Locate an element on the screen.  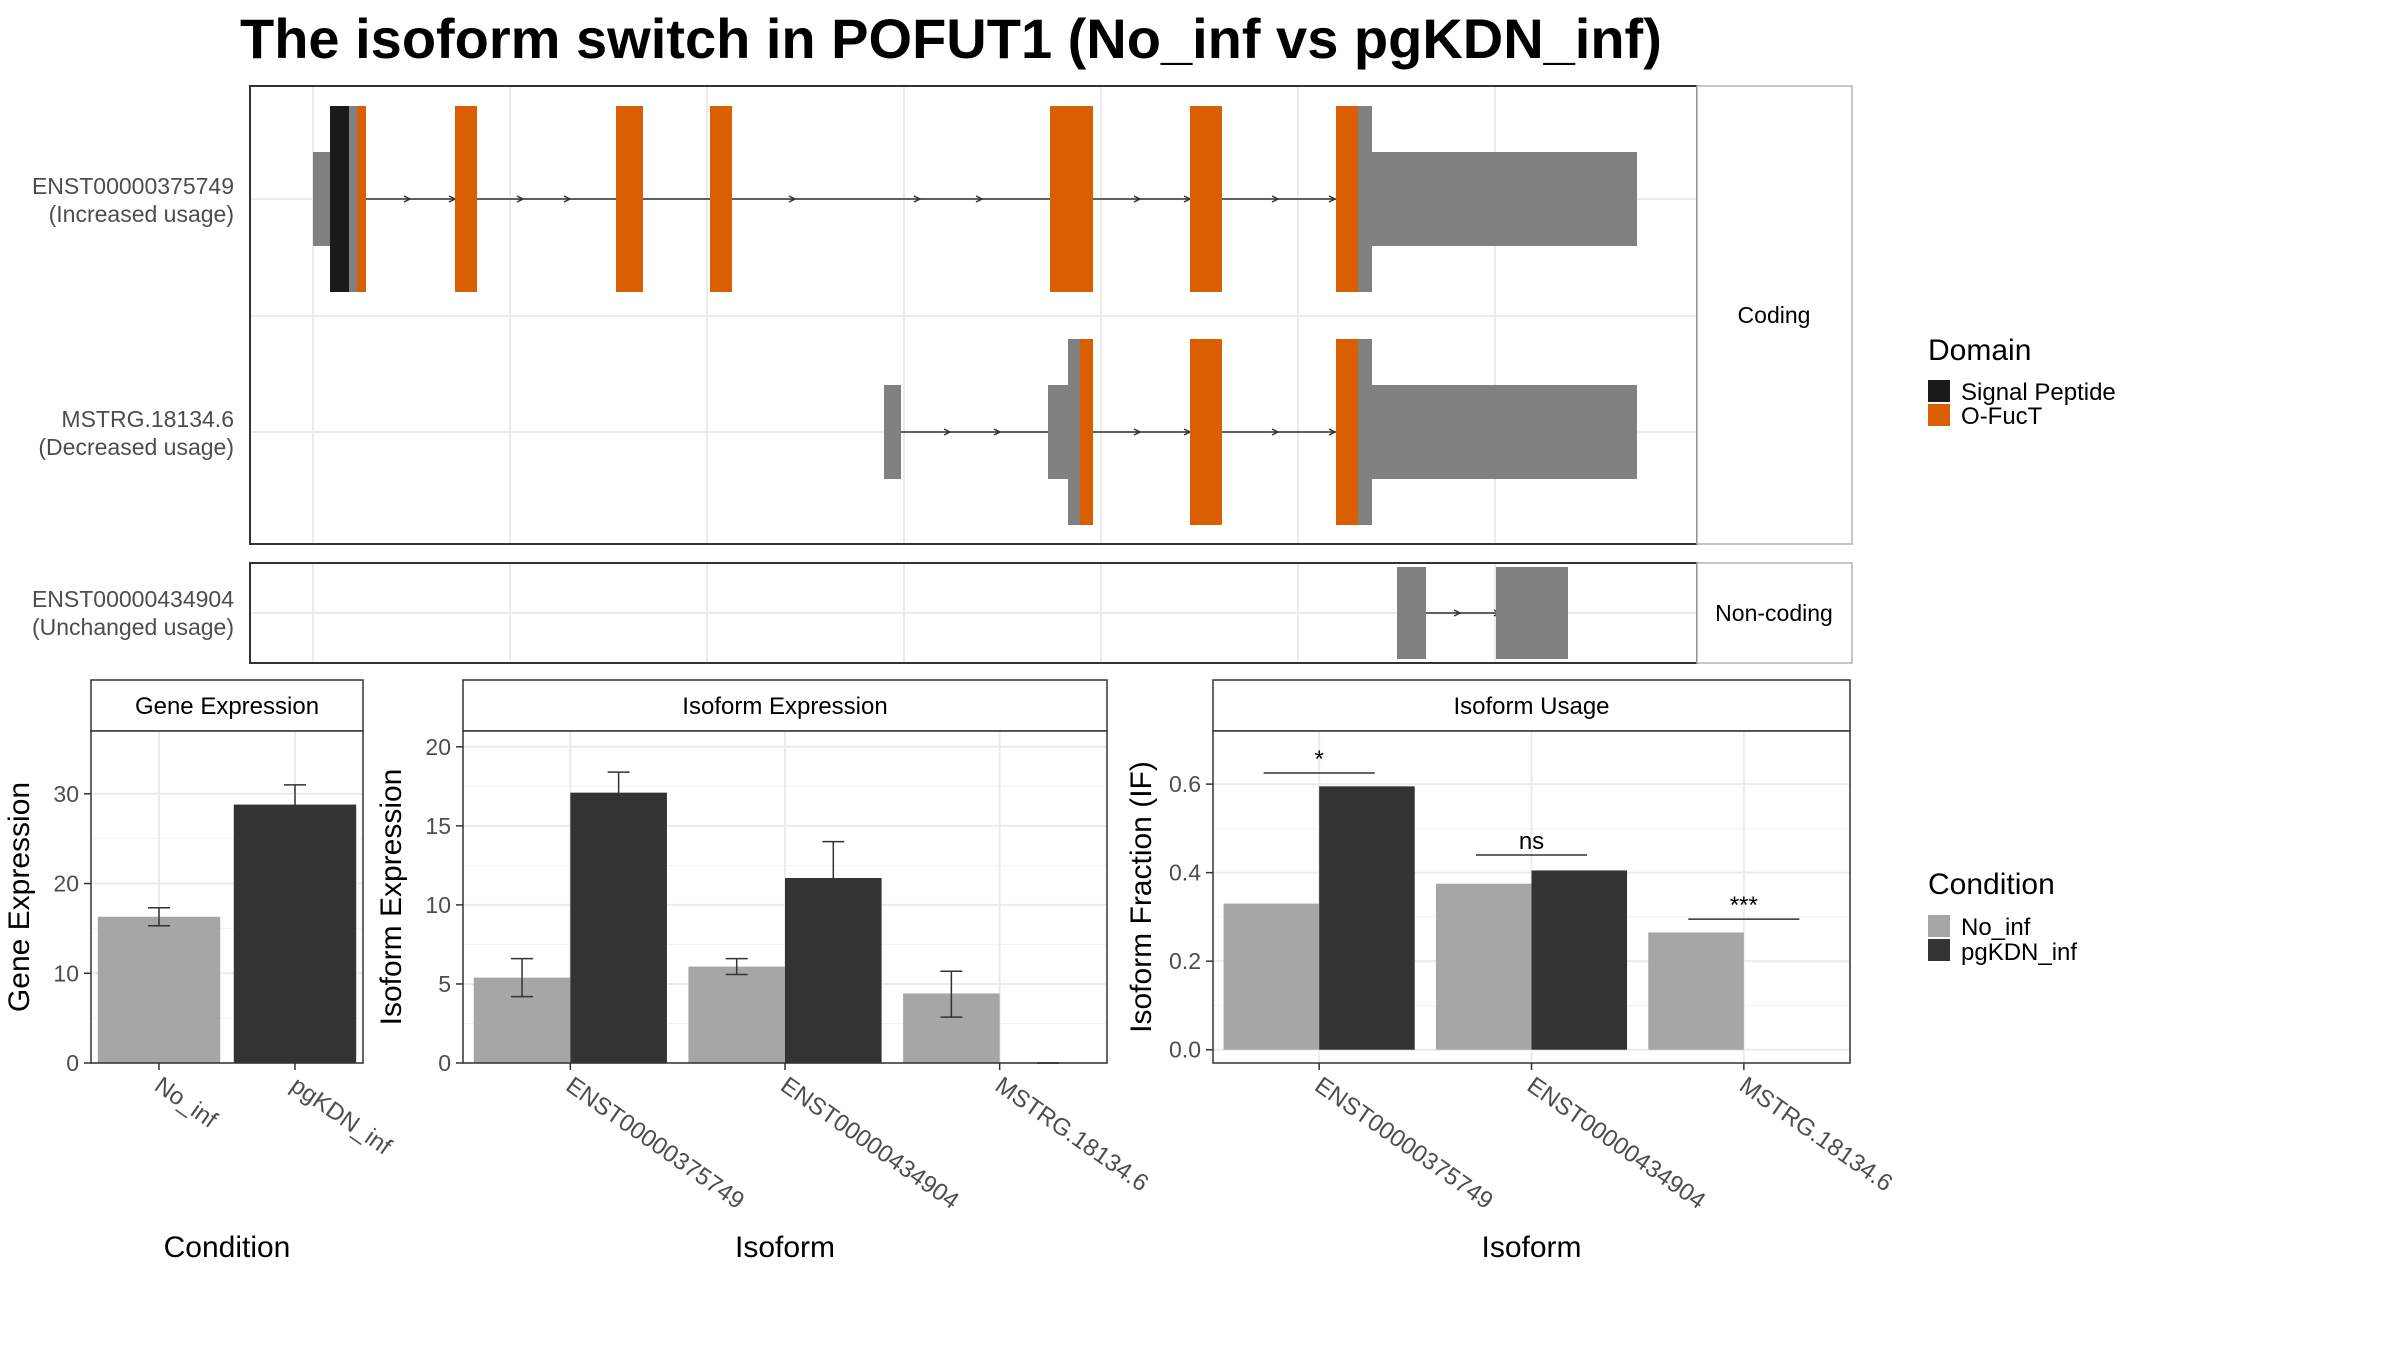
x-tick-label: pgKDN_inf is located at coordinates (341, 1116).